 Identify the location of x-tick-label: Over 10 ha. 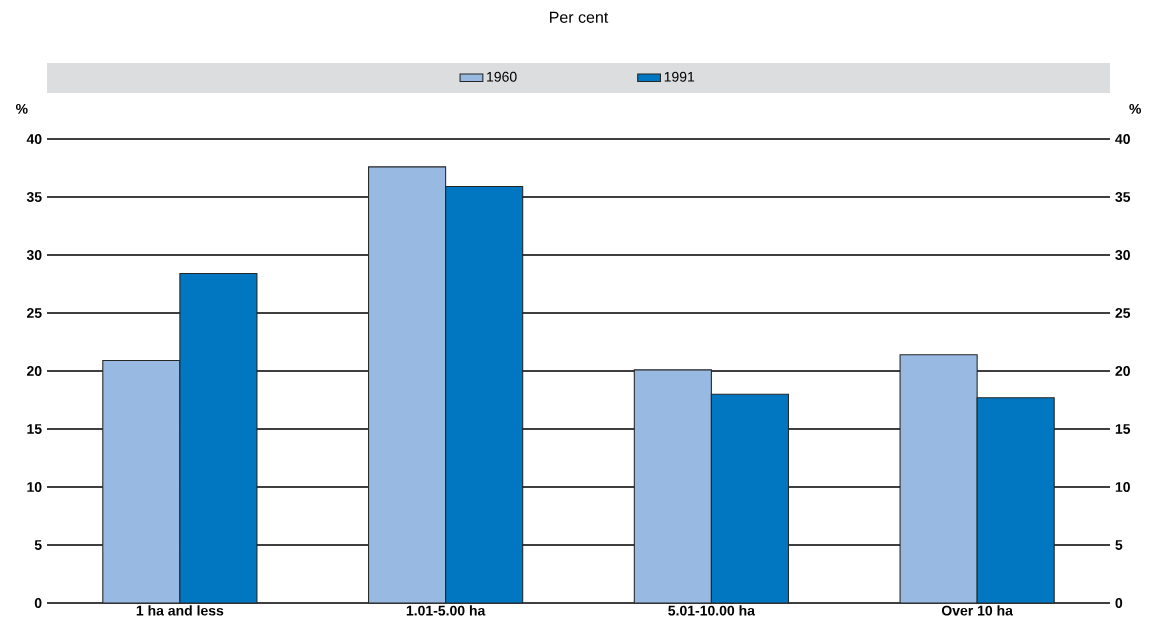
(977, 610).